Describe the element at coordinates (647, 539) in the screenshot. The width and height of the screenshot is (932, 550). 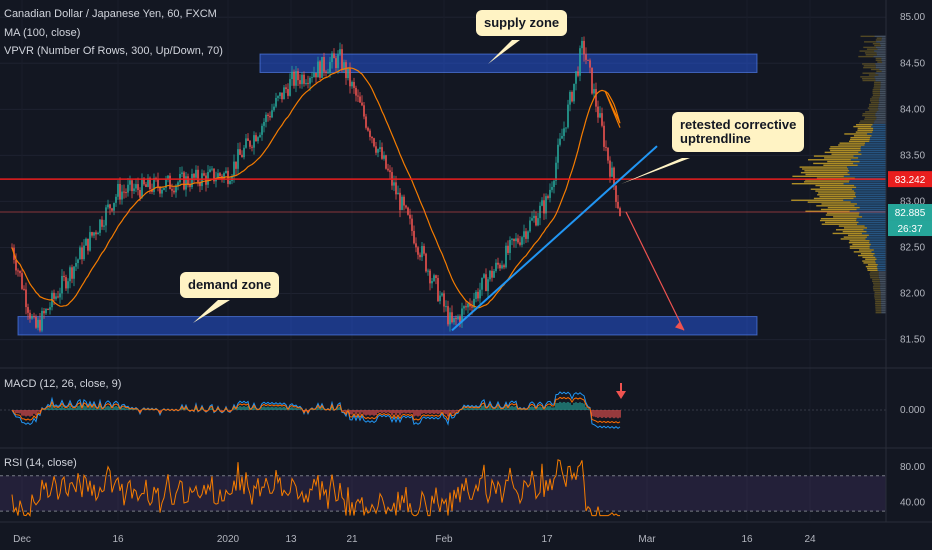
I see `time-tick-label: Mar` at that location.